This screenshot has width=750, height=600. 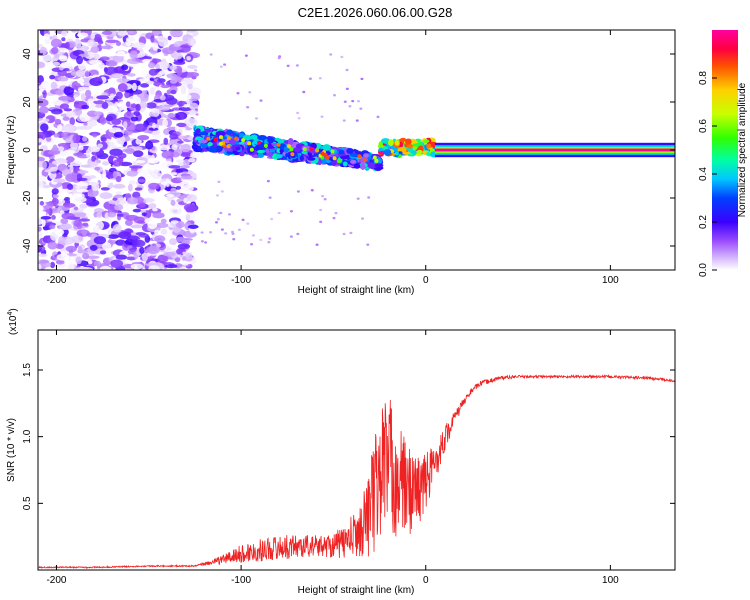 What do you see at coordinates (703, 222) in the screenshot?
I see `colorbar-tick-label: 0.2` at bounding box center [703, 222].